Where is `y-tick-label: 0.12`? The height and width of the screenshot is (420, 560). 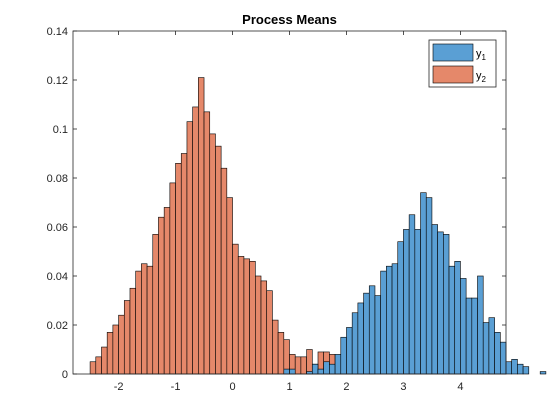 y-tick-label: 0.12 is located at coordinates (57, 81).